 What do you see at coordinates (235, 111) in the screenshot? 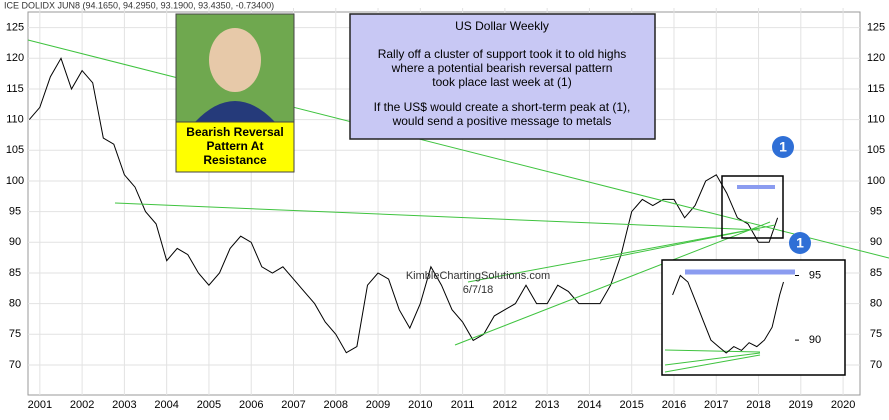
I see `portrait-coat` at bounding box center [235, 111].